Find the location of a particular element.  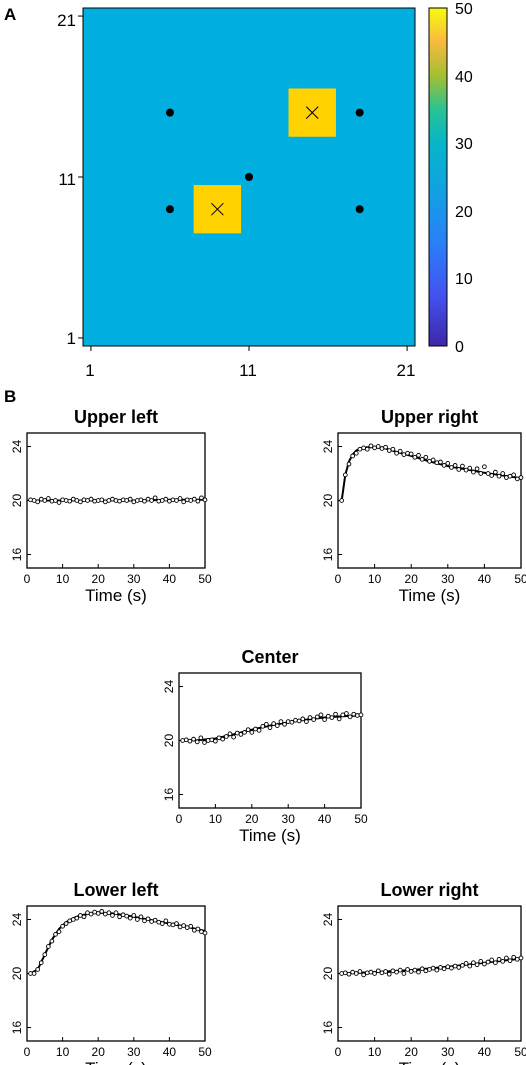

y-tick-label: 24 is located at coordinates (169, 687).